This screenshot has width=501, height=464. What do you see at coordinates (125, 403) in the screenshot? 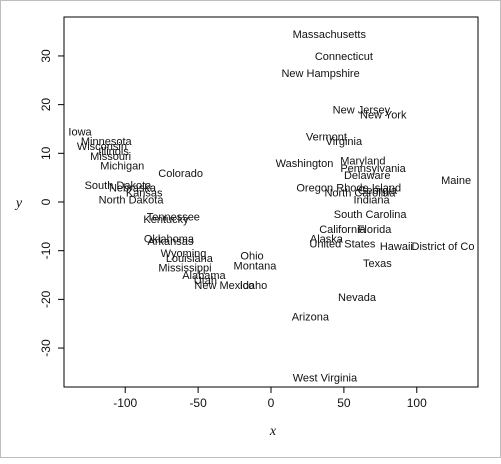
I see `x-tick-label: -100` at bounding box center [125, 403].